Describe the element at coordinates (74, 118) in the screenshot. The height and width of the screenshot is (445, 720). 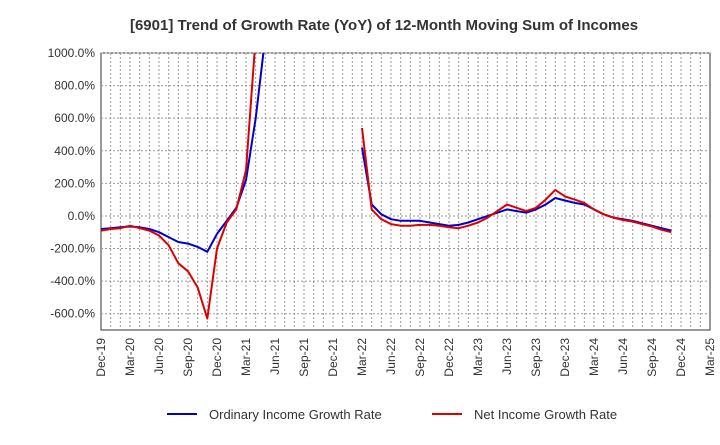
I see `y-tick-label: 600.0%` at that location.